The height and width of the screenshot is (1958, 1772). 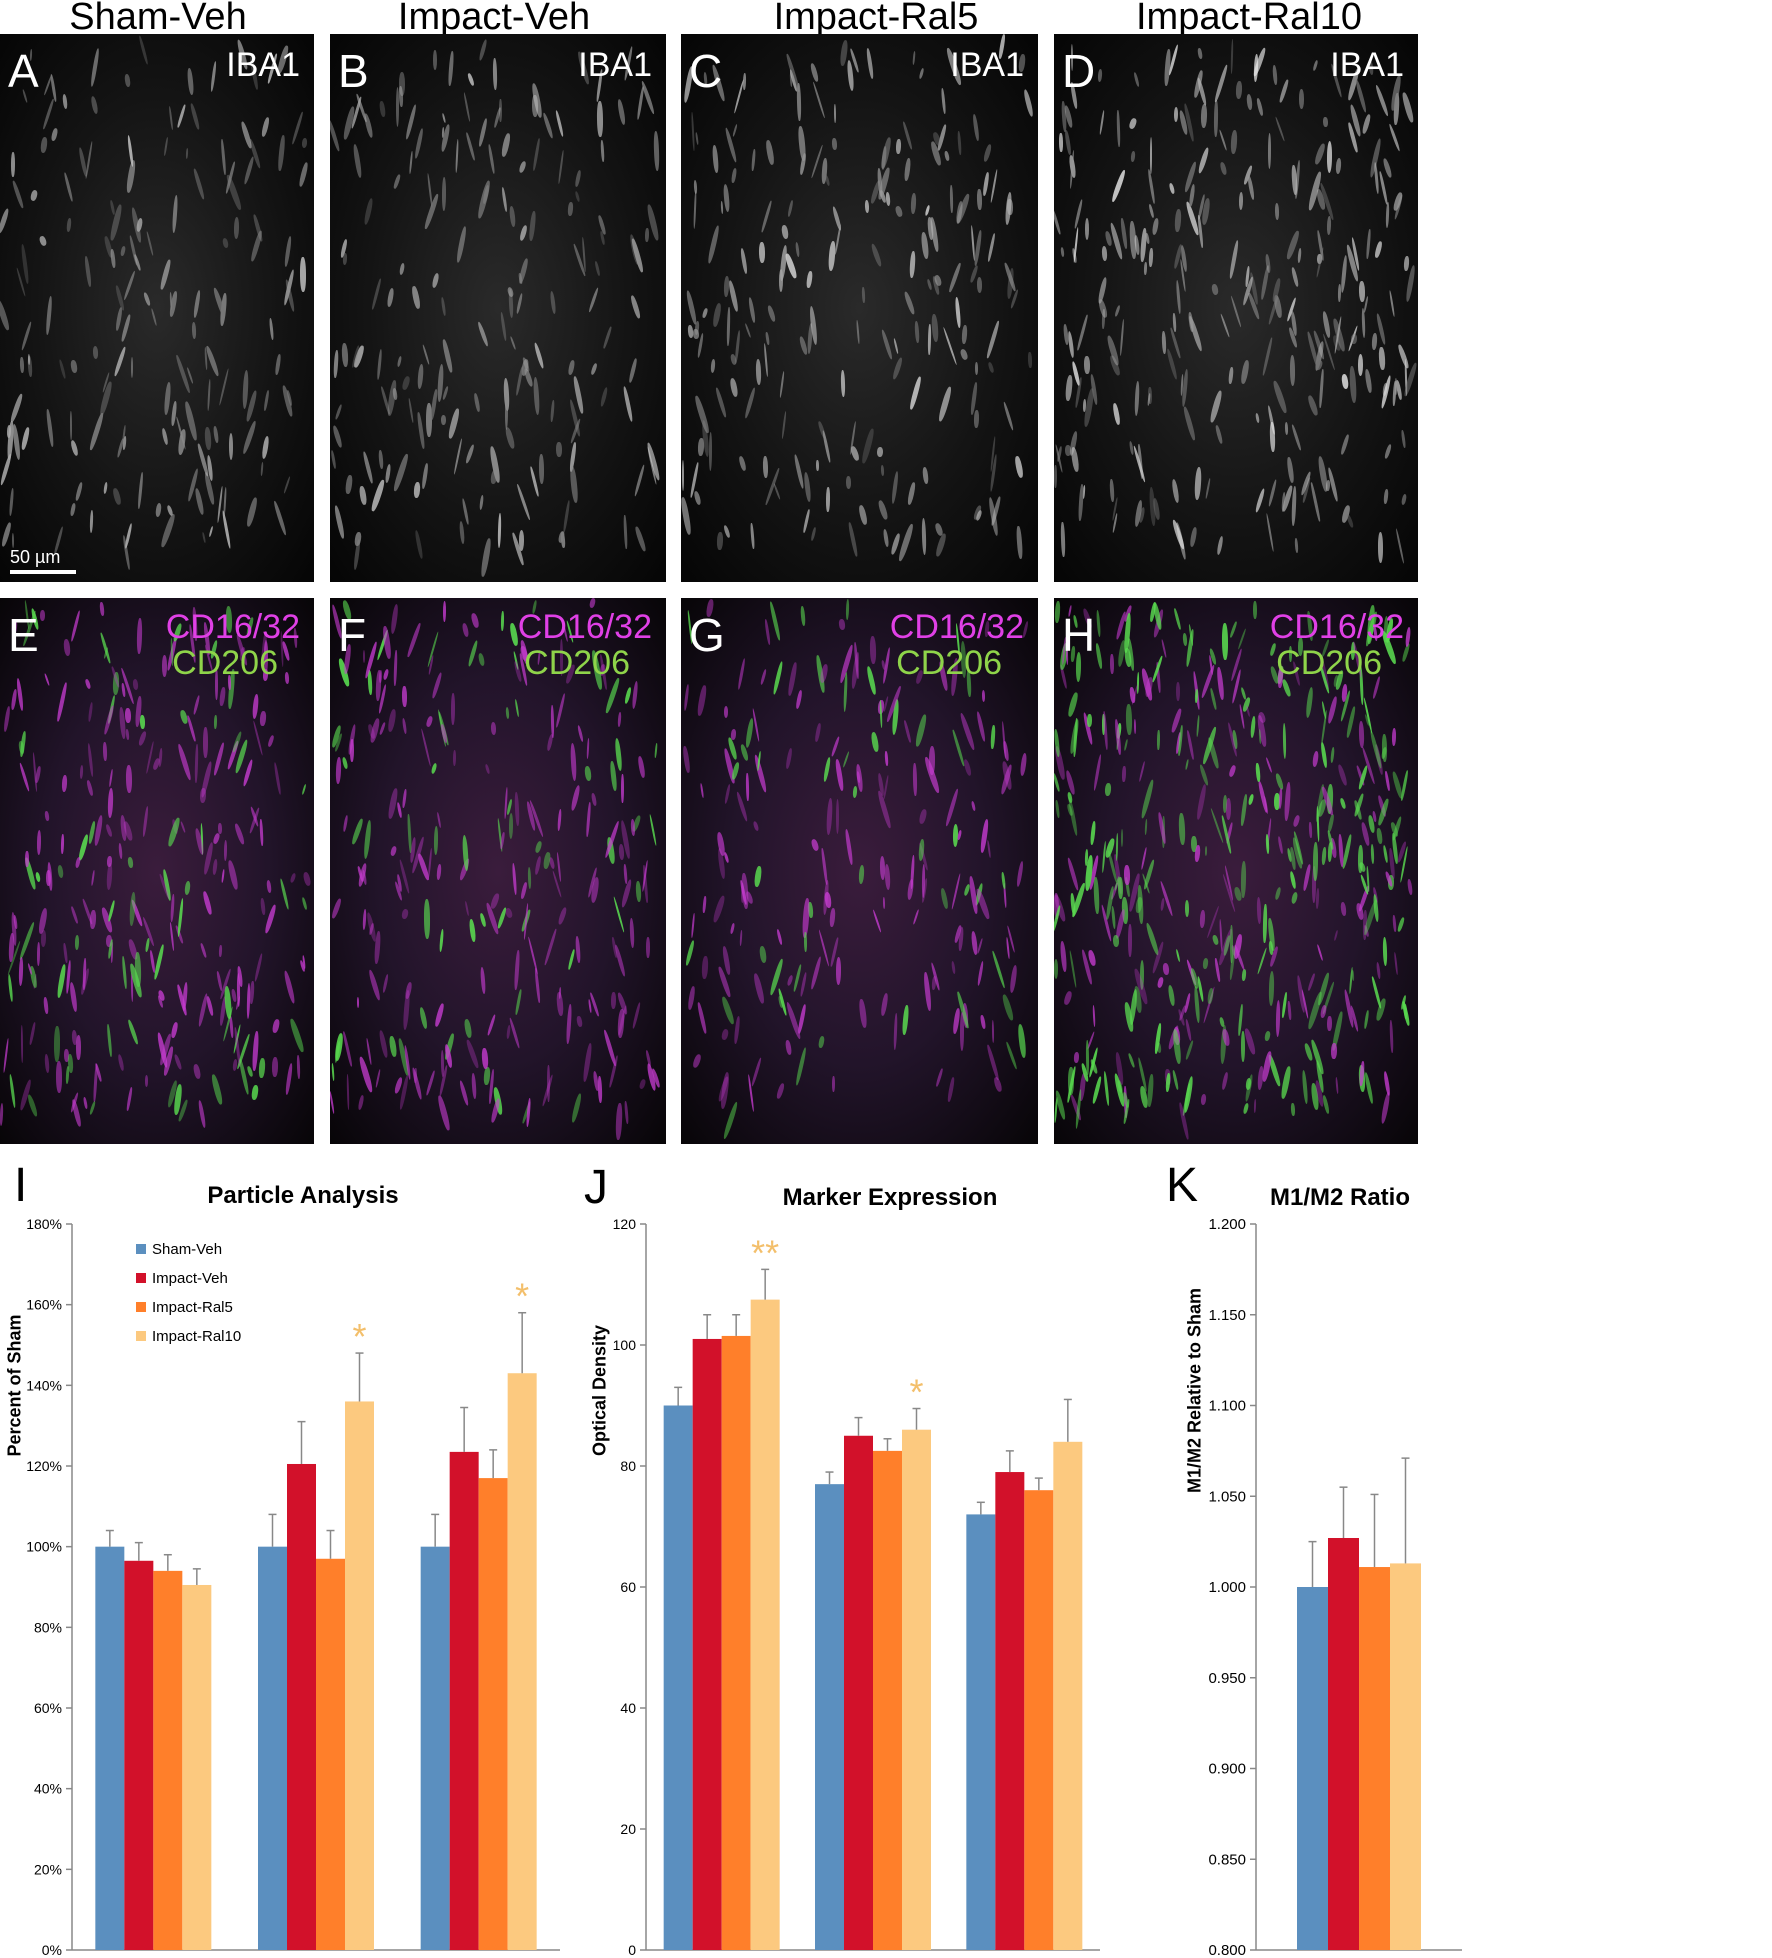 What do you see at coordinates (353, 71) in the screenshot?
I see `panel-letter-b: B` at bounding box center [353, 71].